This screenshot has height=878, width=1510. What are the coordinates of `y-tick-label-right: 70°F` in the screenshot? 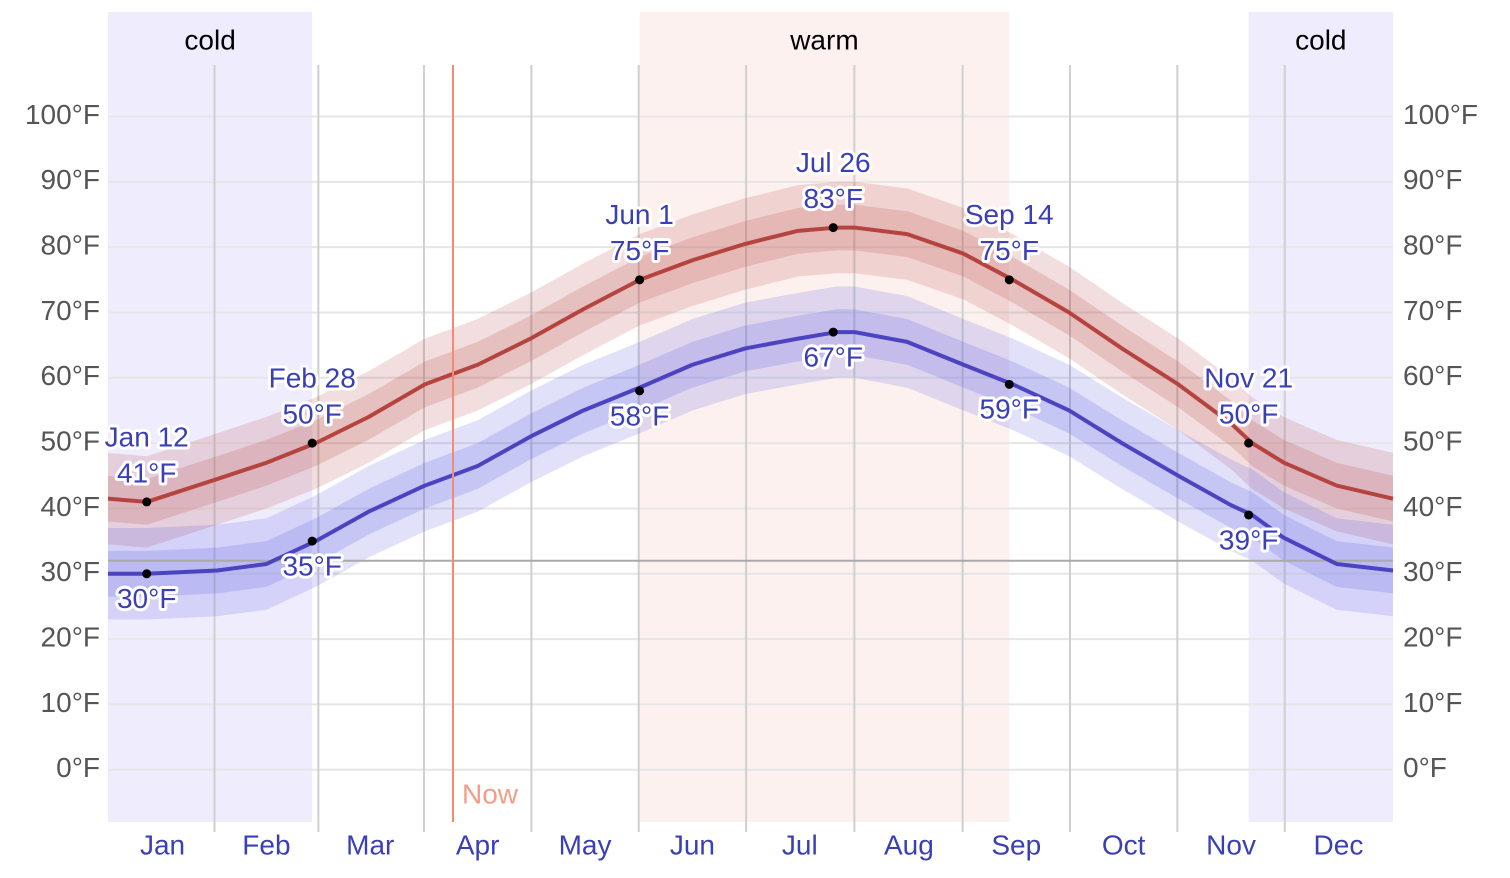 It's located at (1432, 310).